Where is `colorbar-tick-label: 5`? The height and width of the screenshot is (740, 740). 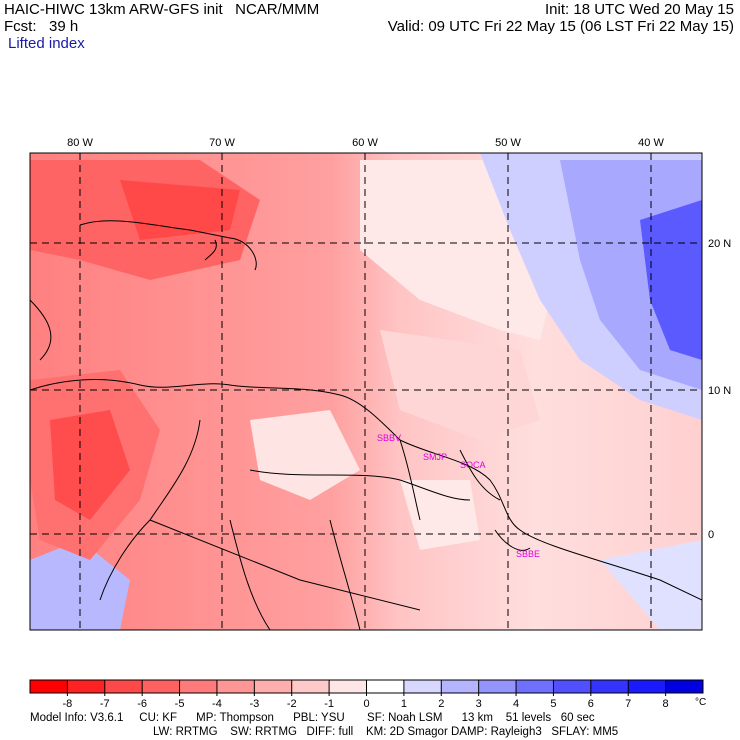
colorbar-tick-label: 5 is located at coordinates (553, 704).